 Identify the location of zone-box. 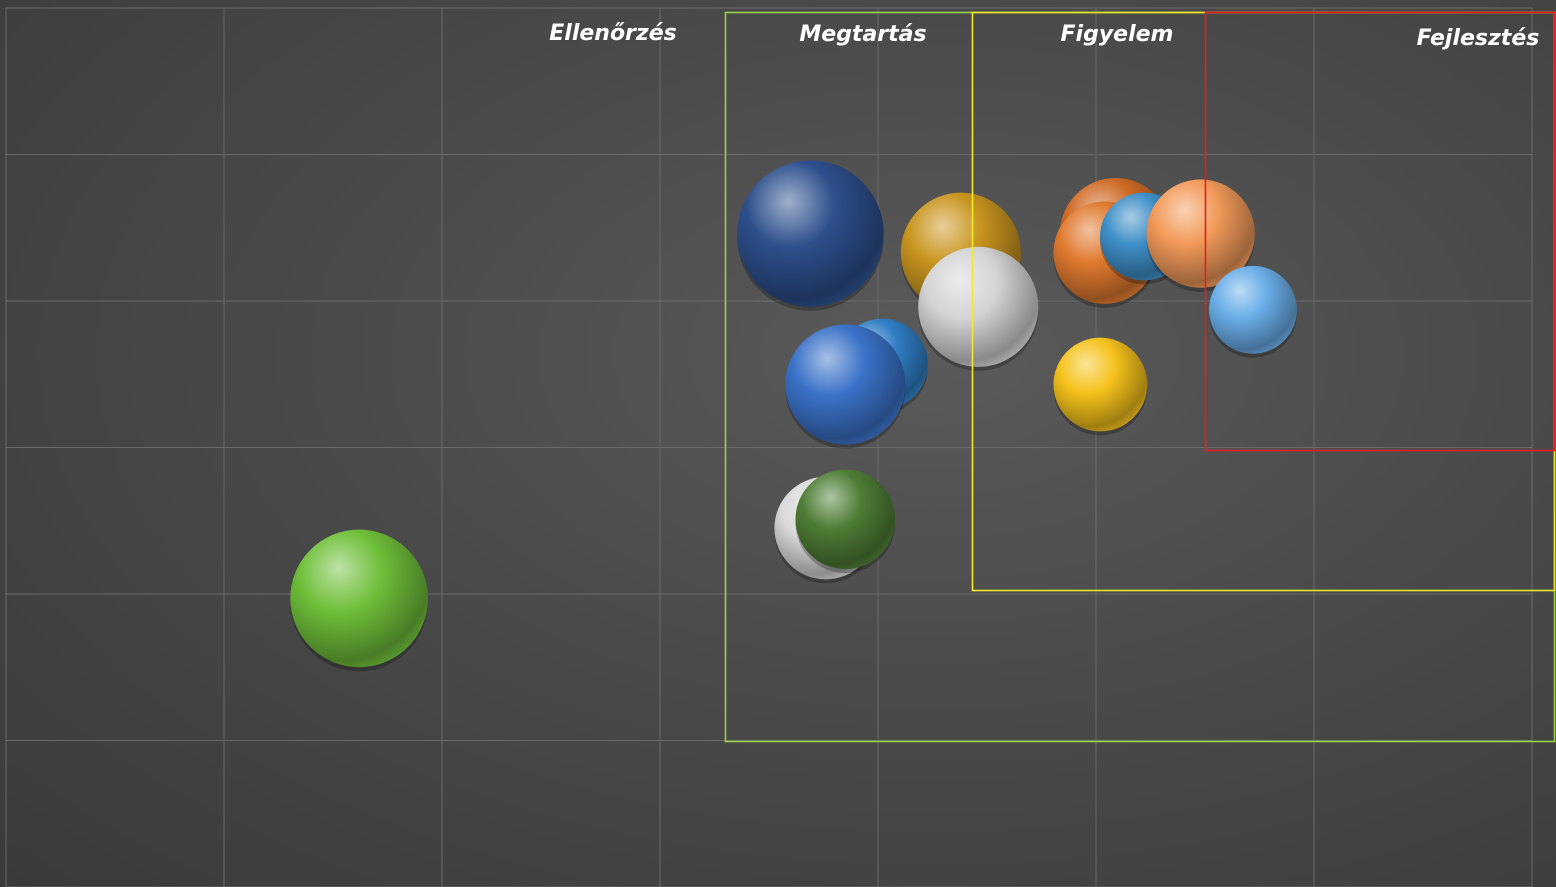
(1380, 231).